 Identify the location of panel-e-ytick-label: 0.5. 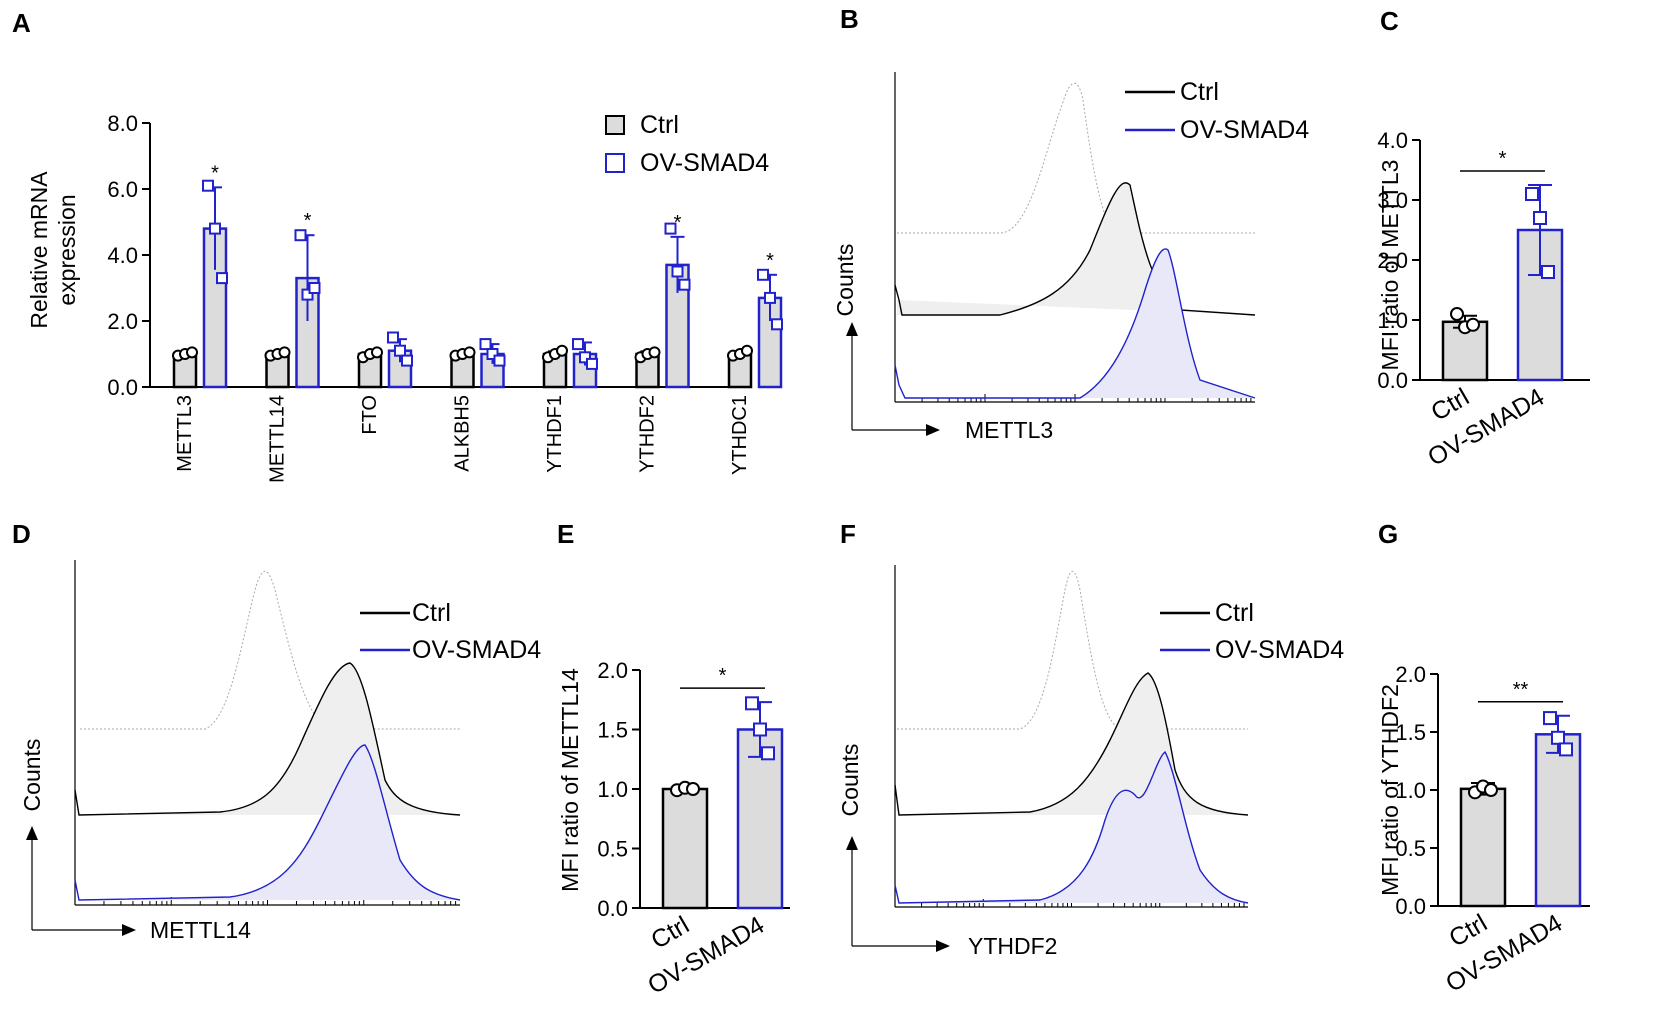
(612, 849).